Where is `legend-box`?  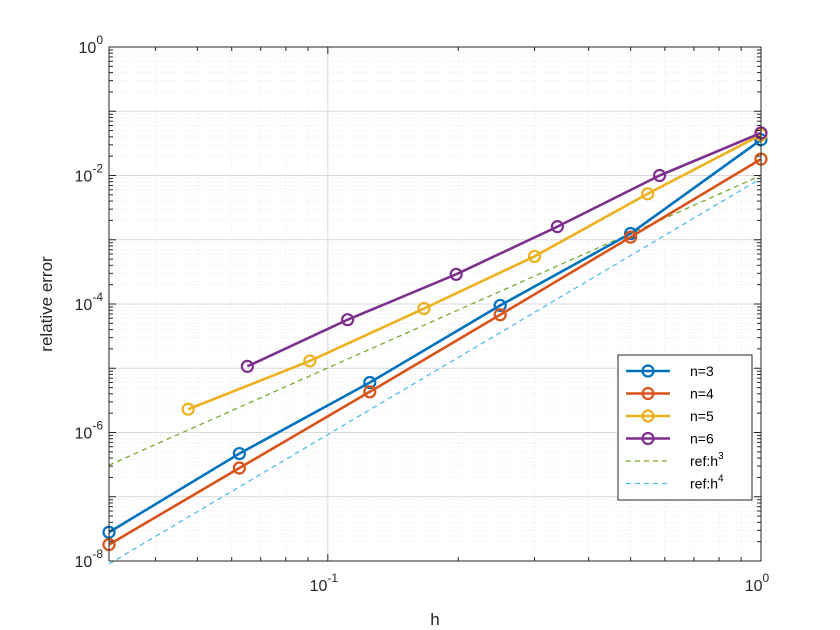
legend-box is located at coordinates (685, 427).